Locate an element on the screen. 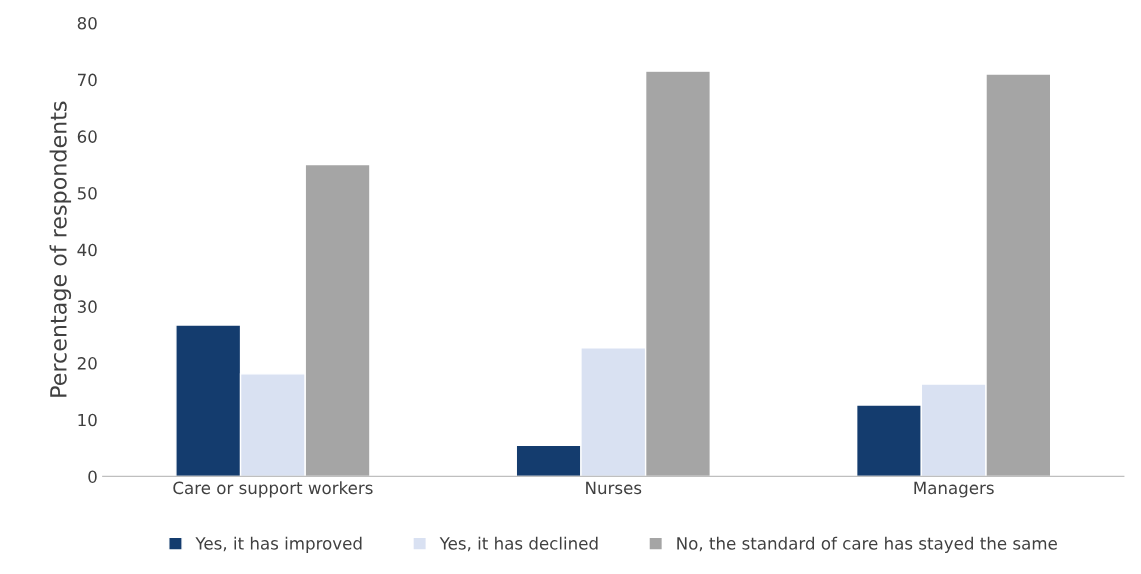 This screenshot has width=1141, height=574. x-tick-label: Nurses is located at coordinates (614, 488).